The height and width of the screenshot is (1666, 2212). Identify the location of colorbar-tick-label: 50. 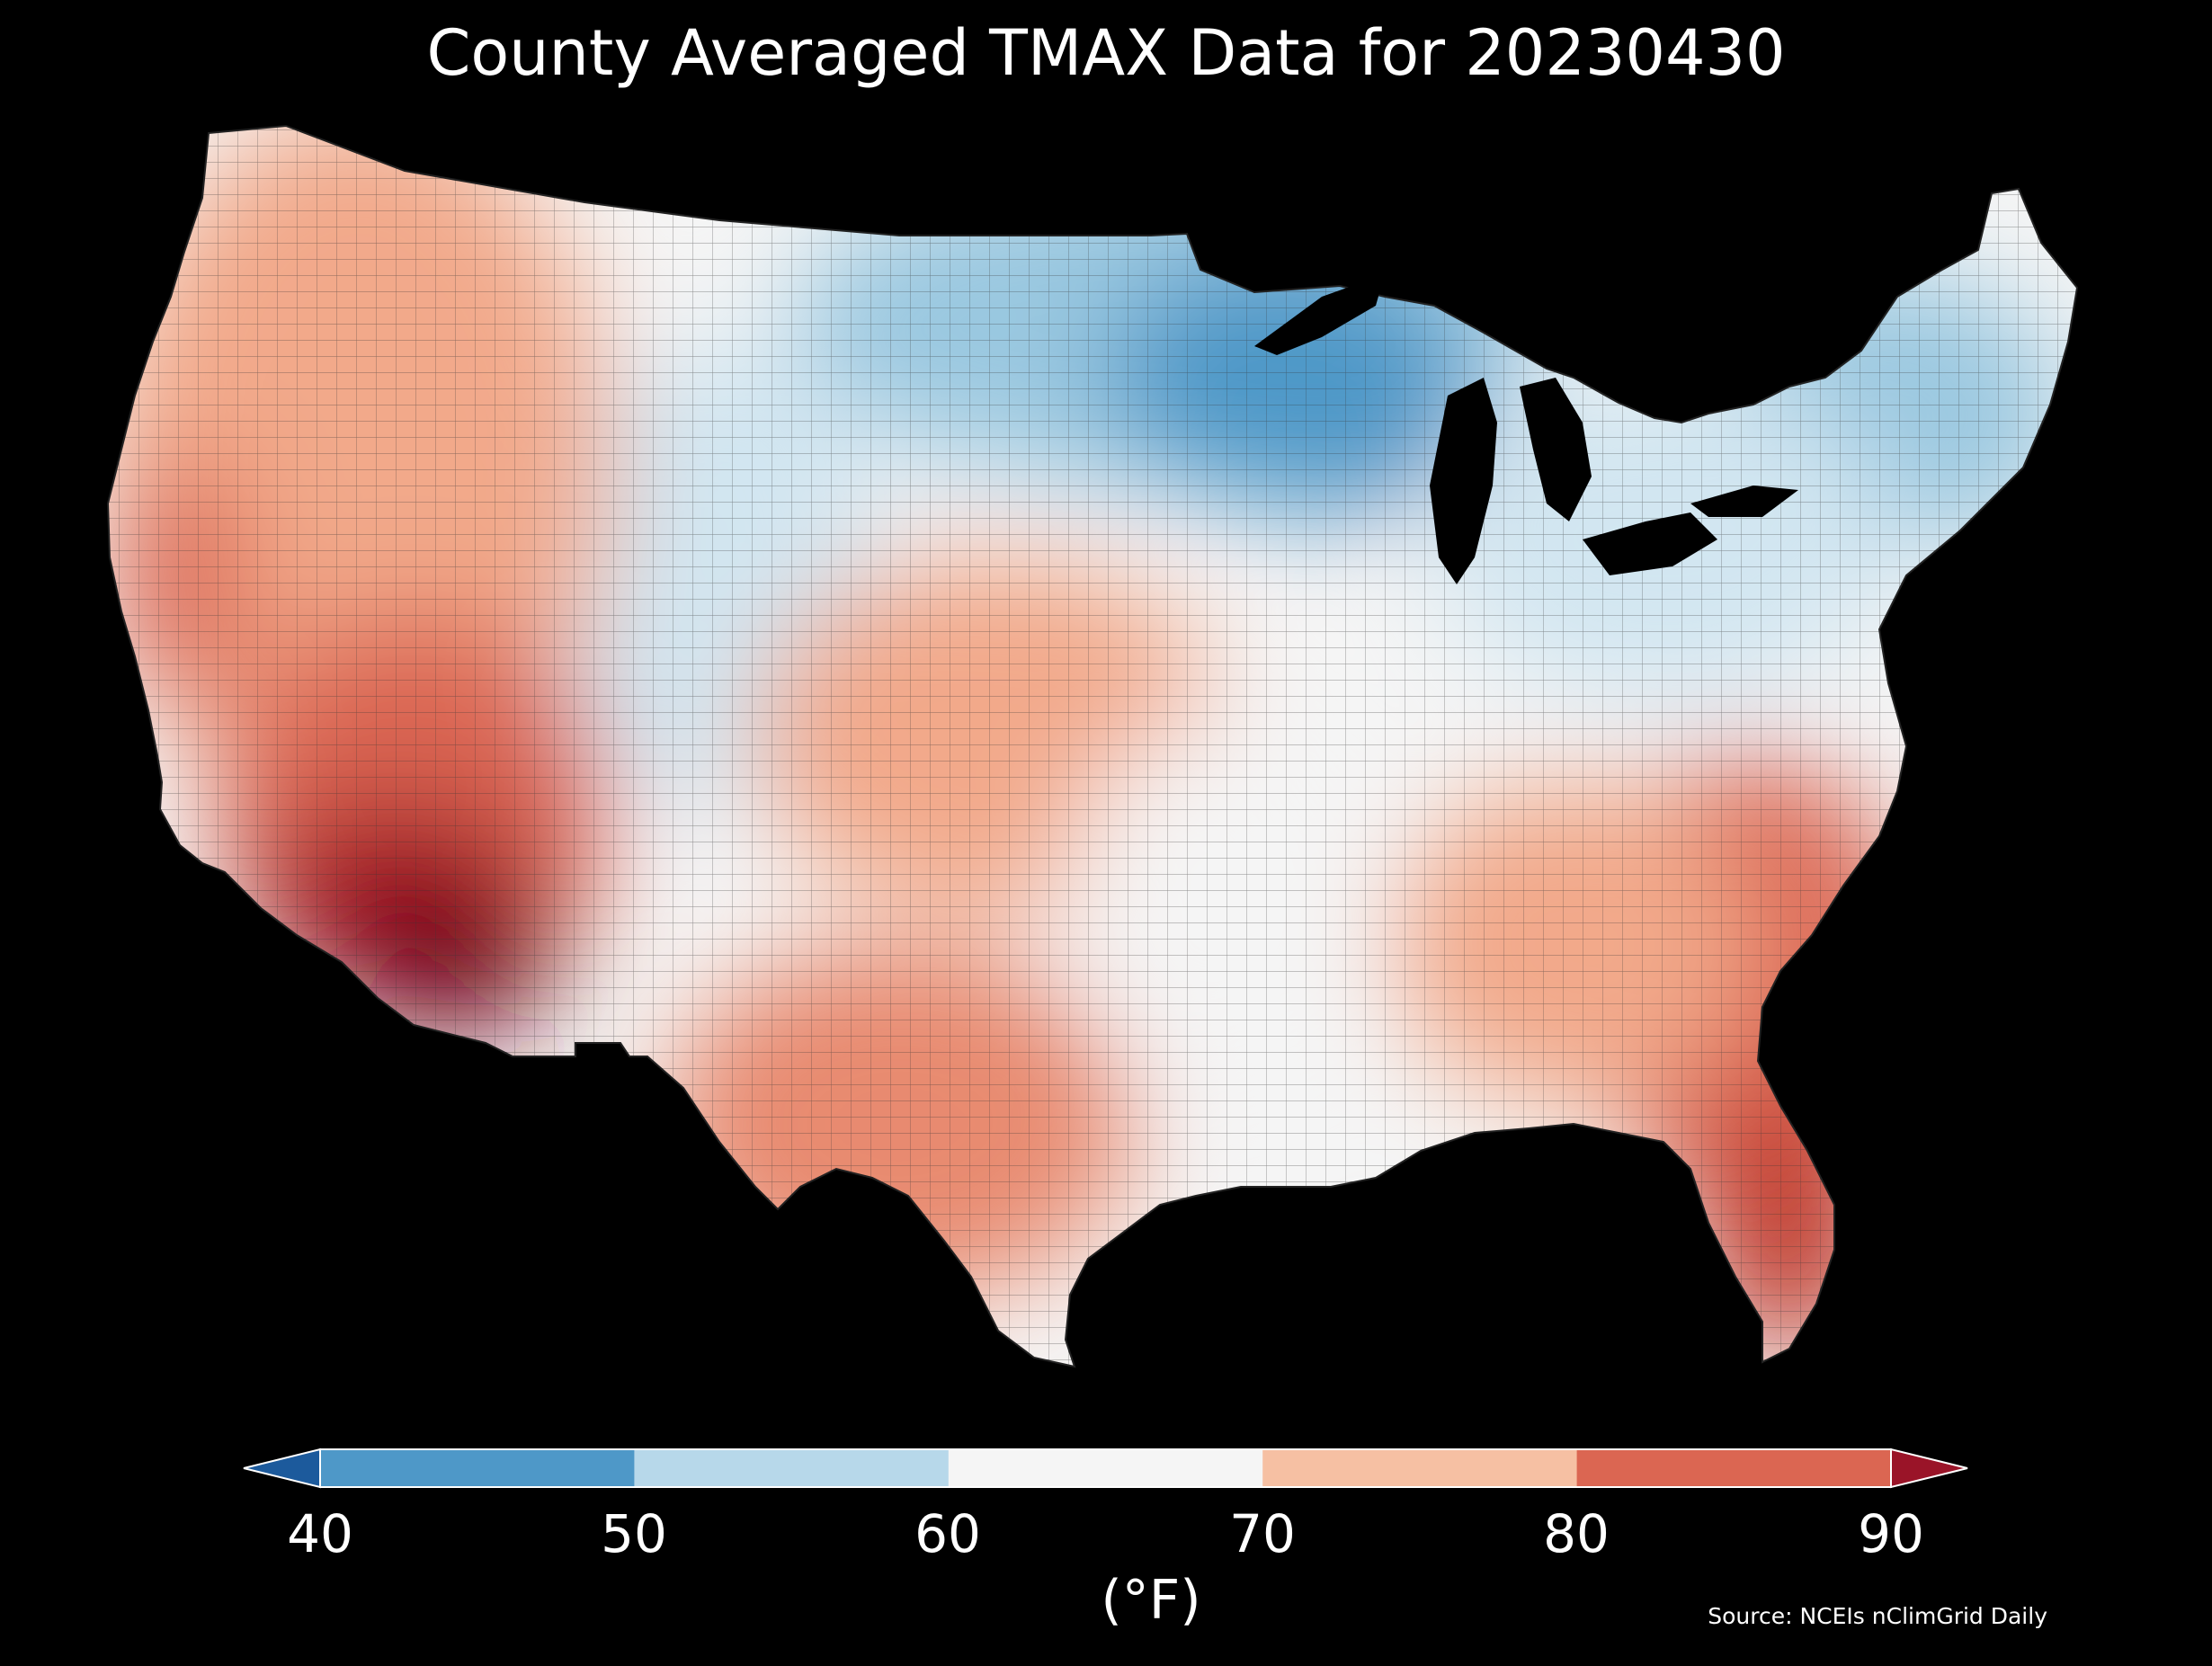
(634, 1533).